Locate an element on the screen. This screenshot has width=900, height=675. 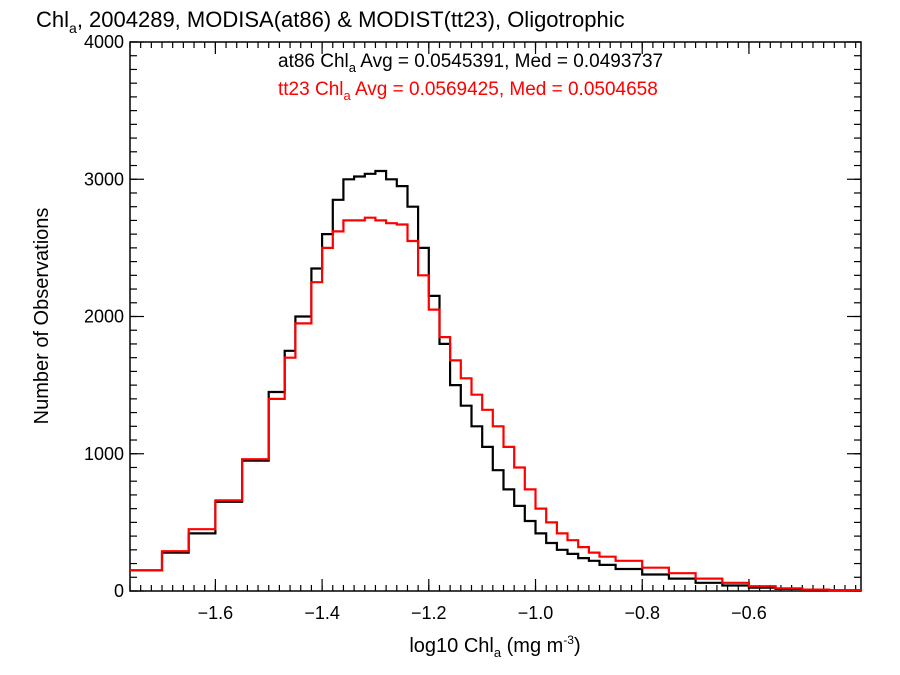
x-tick-label: −1.2 is located at coordinates (429, 613).